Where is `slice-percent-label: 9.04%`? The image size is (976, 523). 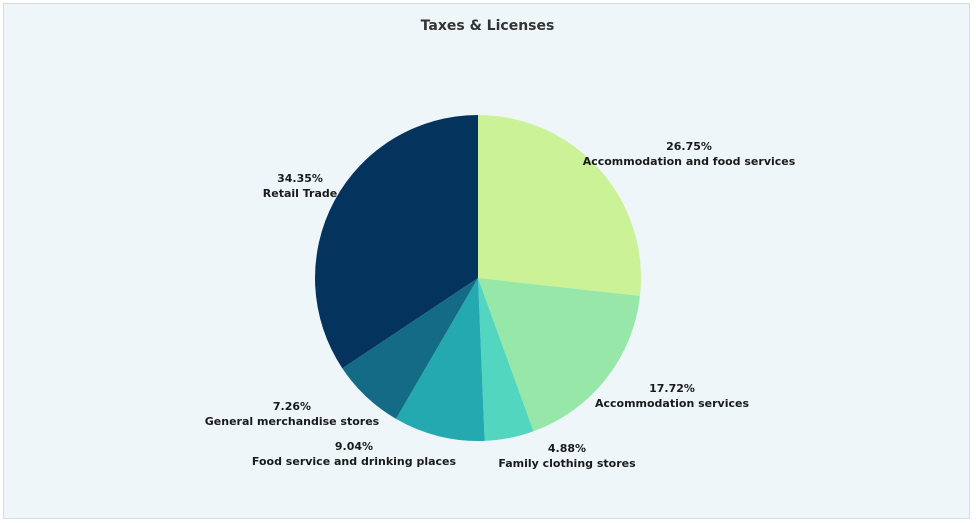
slice-percent-label: 9.04% is located at coordinates (354, 446).